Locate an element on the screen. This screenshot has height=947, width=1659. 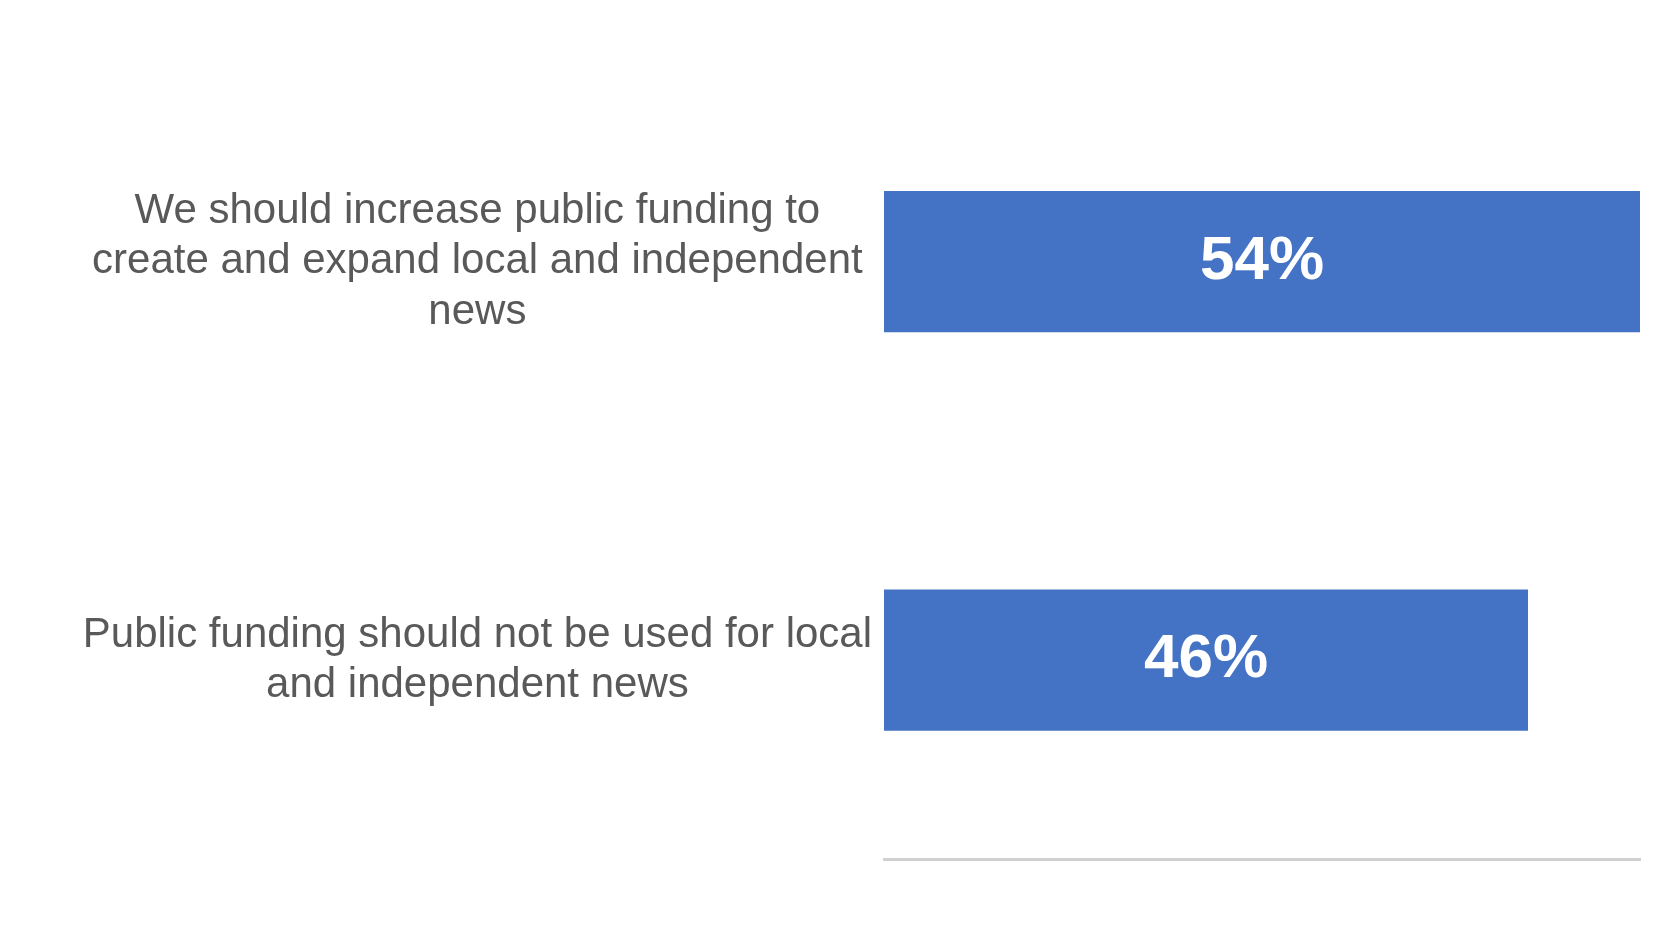
y-tick-label: Public funding should not be used for local and independent news is located at coordinates (477, 657).